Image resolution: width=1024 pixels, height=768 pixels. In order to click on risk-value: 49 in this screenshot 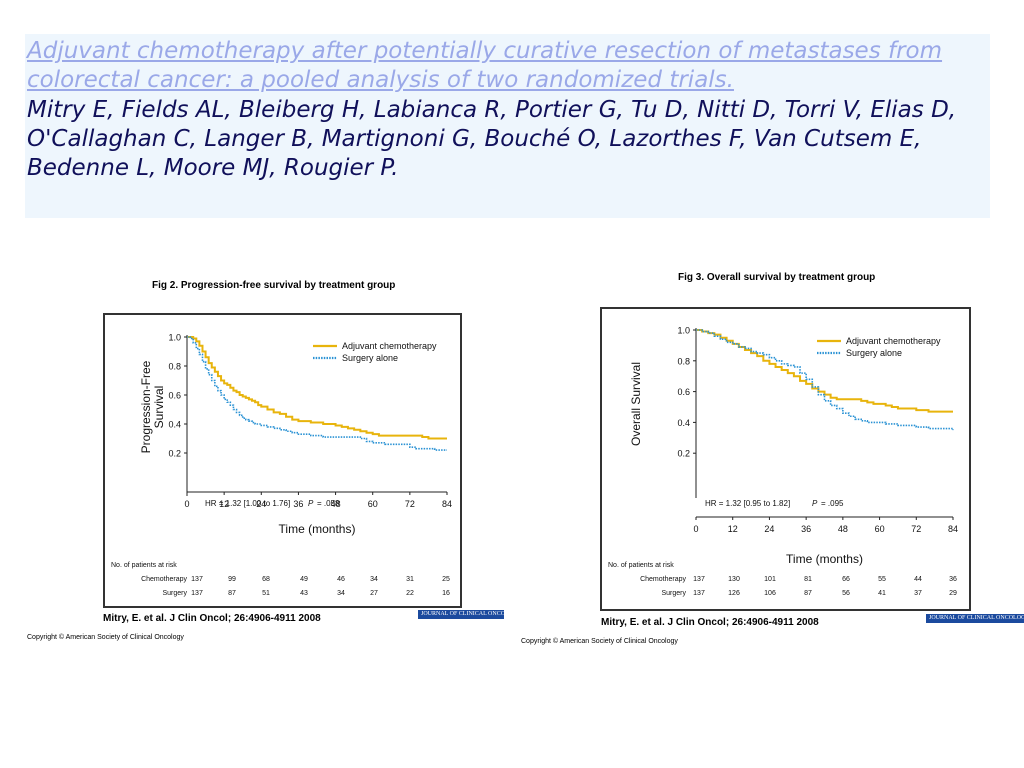, I will do `click(304, 579)`.